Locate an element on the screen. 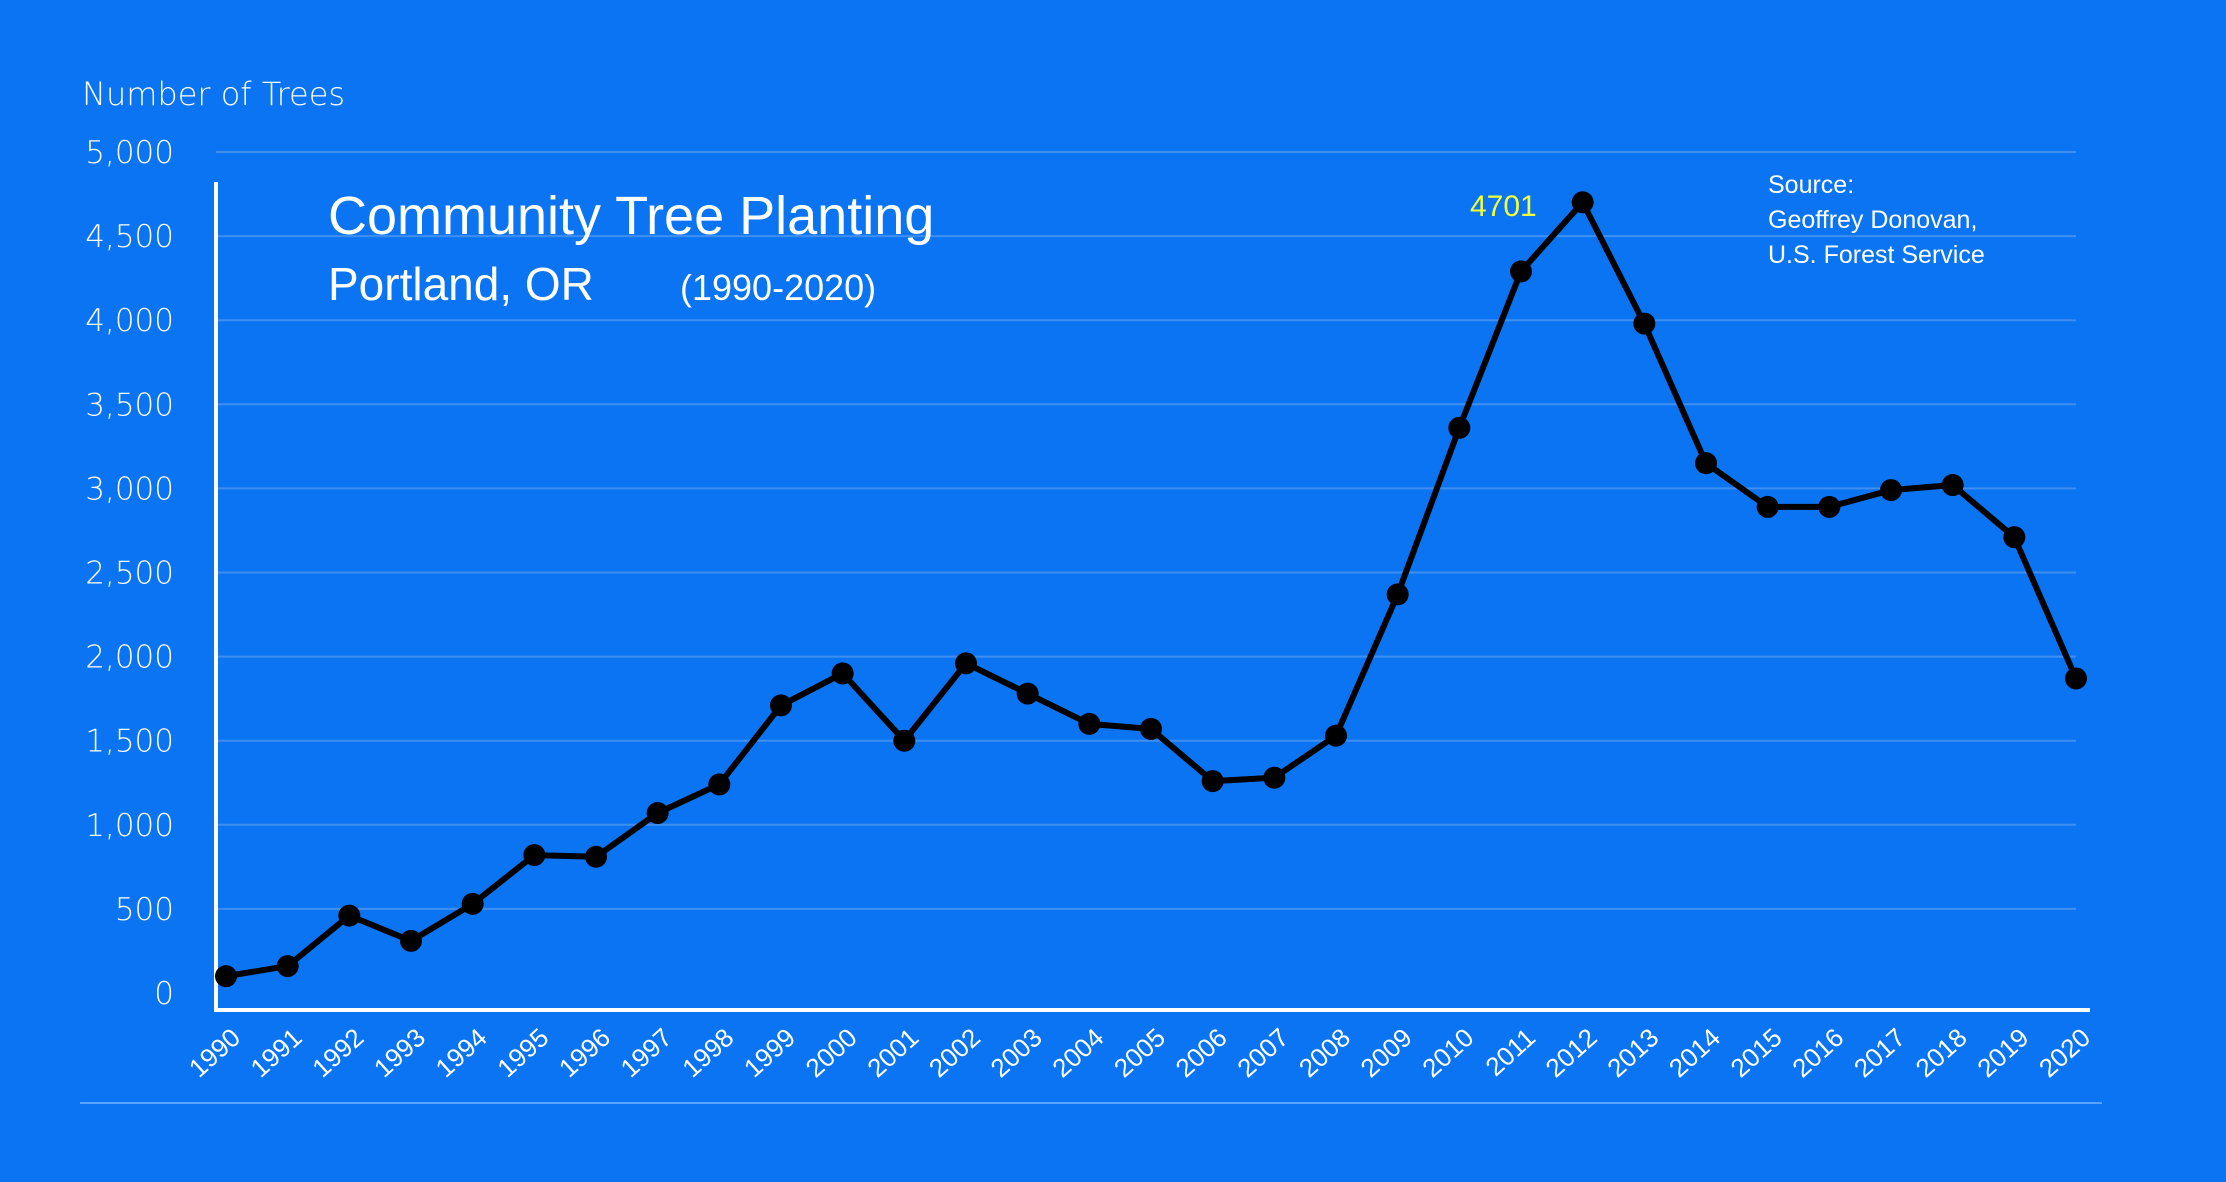  data-point-1999 is located at coordinates (781, 705).